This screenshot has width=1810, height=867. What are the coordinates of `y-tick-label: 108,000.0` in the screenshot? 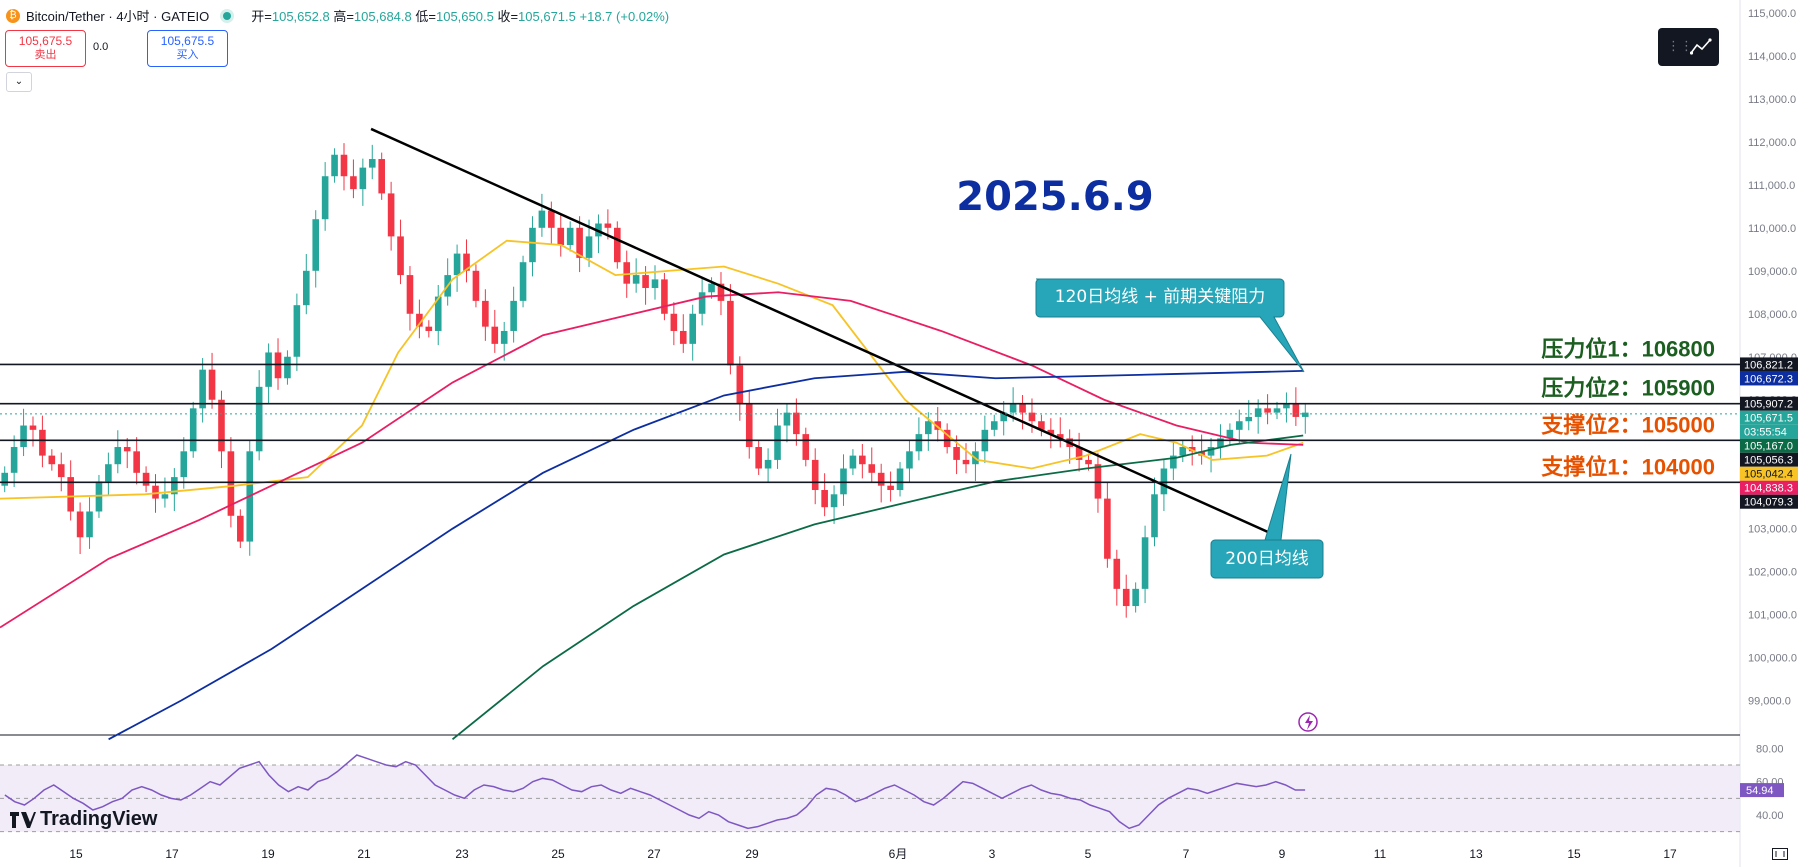 It's located at (1772, 315).